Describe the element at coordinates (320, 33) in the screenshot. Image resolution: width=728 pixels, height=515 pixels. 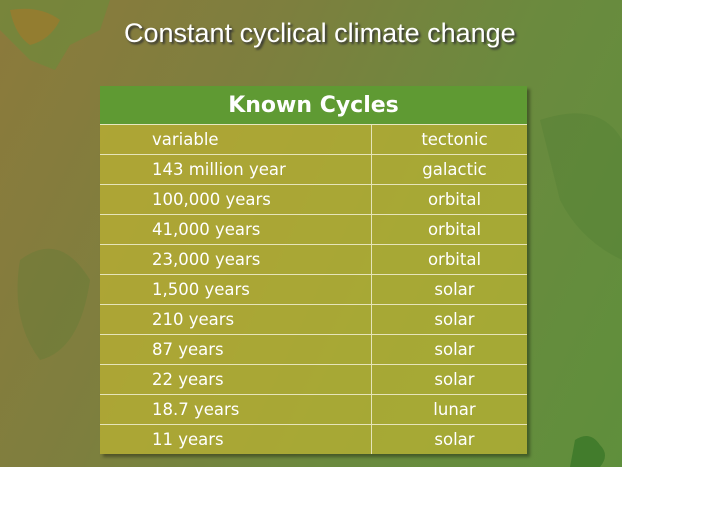
I see `slide-title: Constant cyclical climate change` at that location.